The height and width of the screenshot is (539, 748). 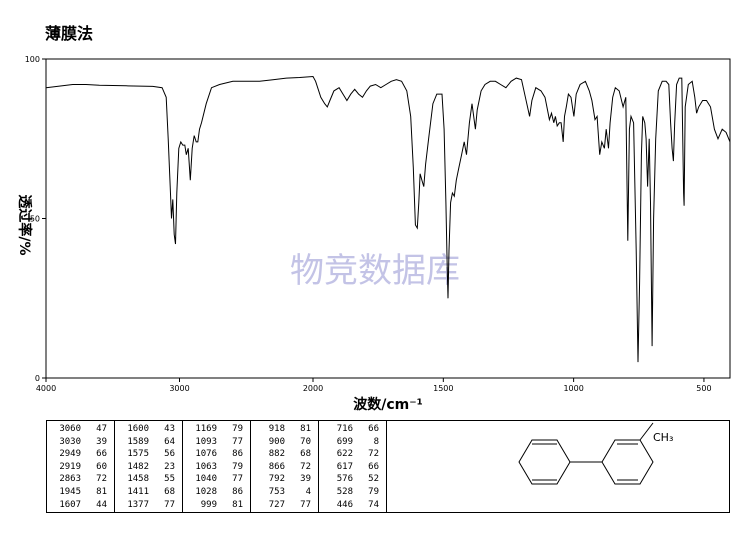 I want to click on x-tick-label: 4000, so click(x=46, y=388).